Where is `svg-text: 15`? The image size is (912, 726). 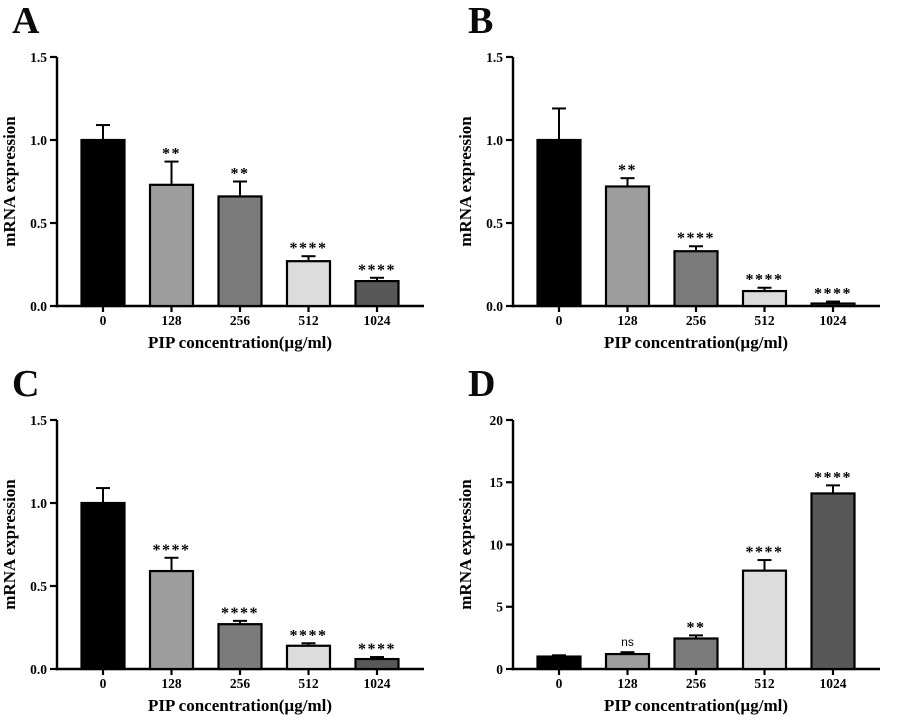 svg-text: 15 is located at coordinates (497, 482).